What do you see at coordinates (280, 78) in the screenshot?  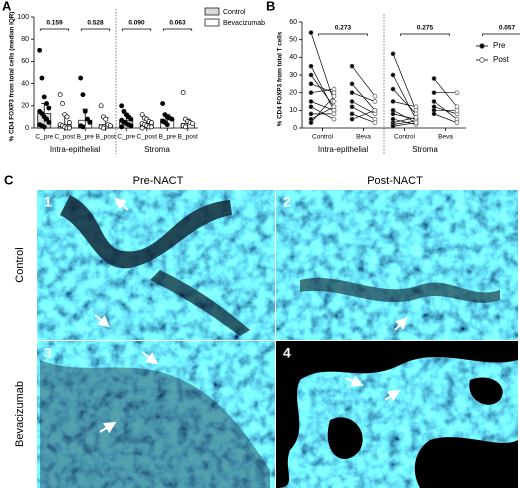 I see `y-axis-title: % CD4 FOXP3 from total T cells` at bounding box center [280, 78].